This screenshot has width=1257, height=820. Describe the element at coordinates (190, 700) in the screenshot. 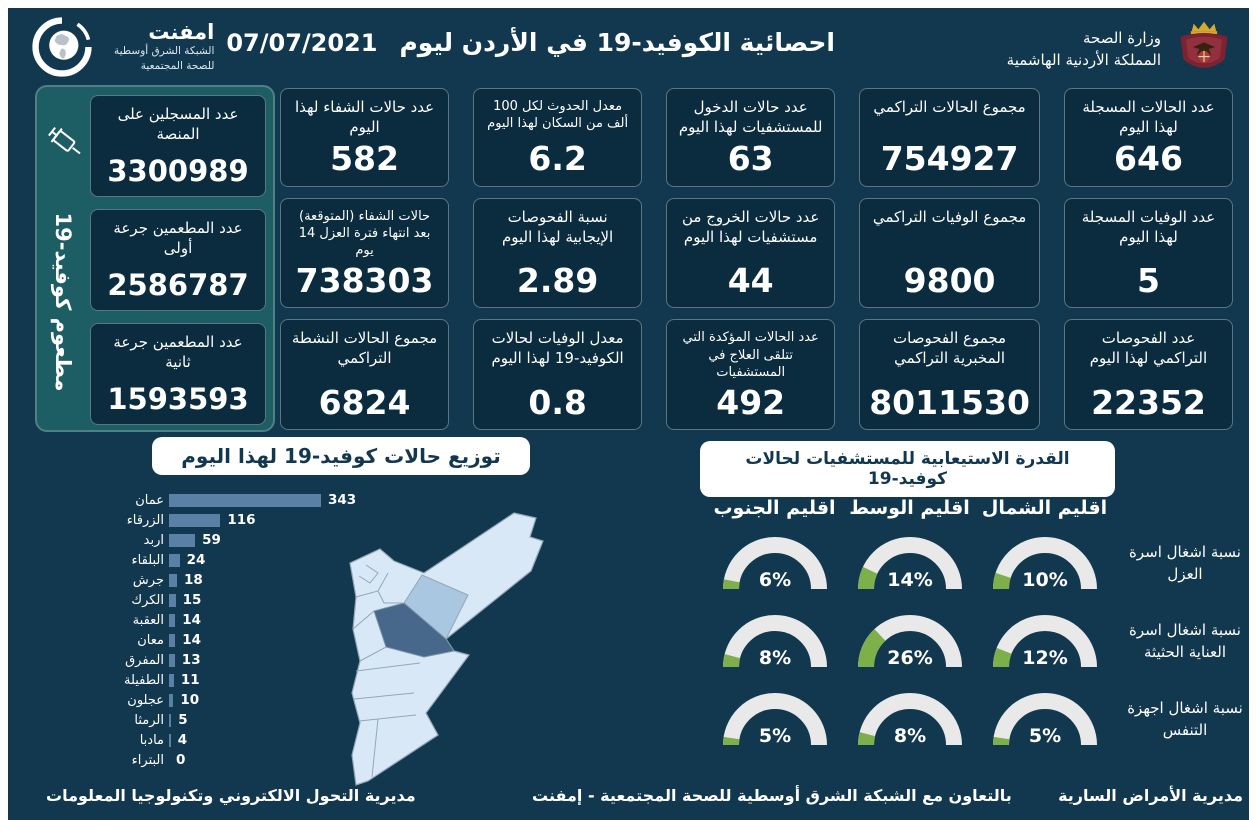

I see `bar-value-label: 10` at that location.